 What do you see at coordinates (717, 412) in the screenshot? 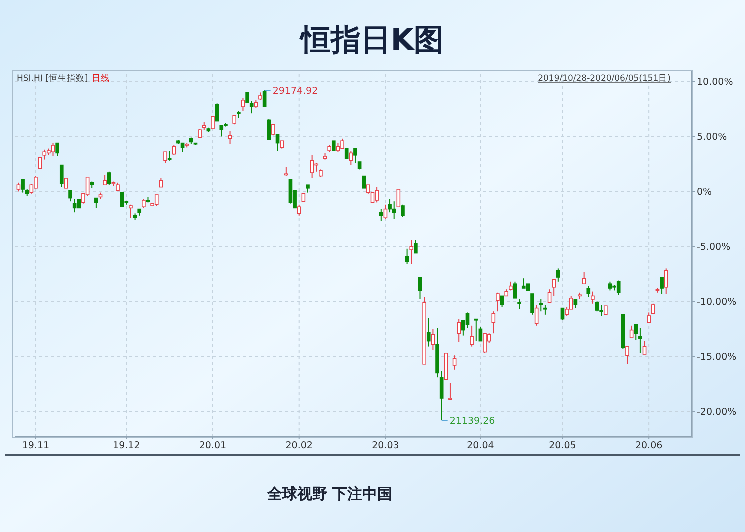
I see `y-tick-label: -20.00%` at bounding box center [717, 412].